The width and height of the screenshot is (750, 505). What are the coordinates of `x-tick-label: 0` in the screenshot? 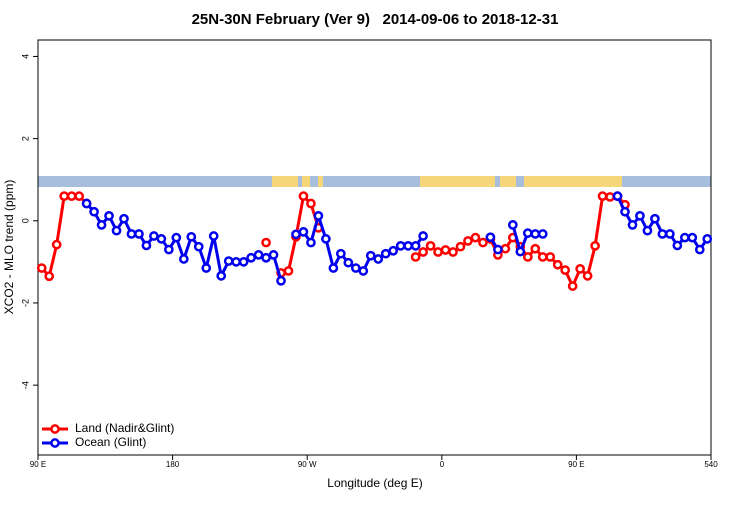 It's located at (442, 464).